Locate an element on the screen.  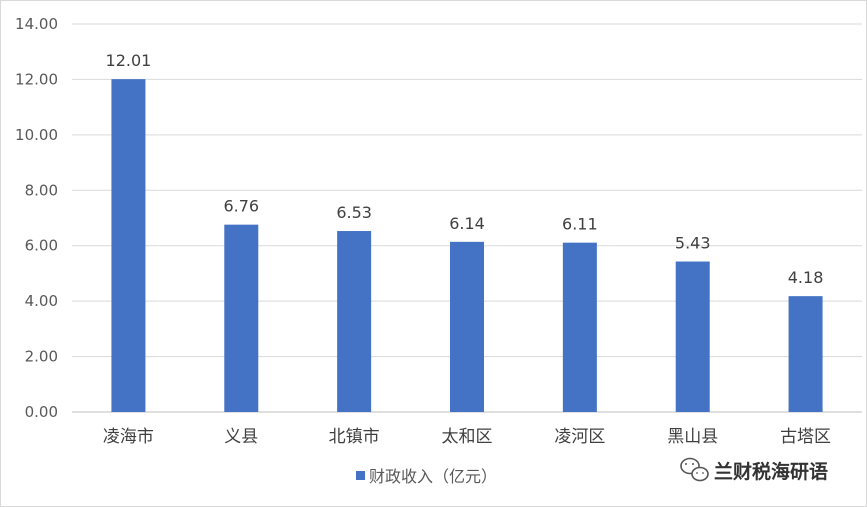
y-tick-label: 10.00 is located at coordinates (36, 135).